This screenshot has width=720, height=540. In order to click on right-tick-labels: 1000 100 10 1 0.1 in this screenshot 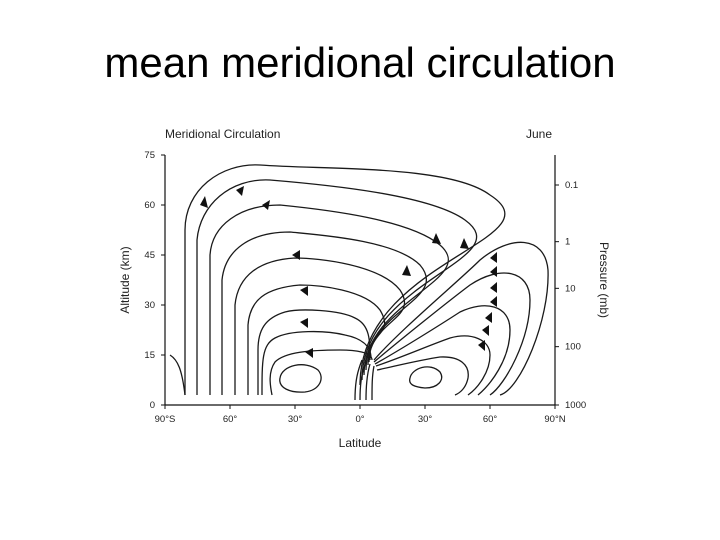, I will do `click(570, 295)`.